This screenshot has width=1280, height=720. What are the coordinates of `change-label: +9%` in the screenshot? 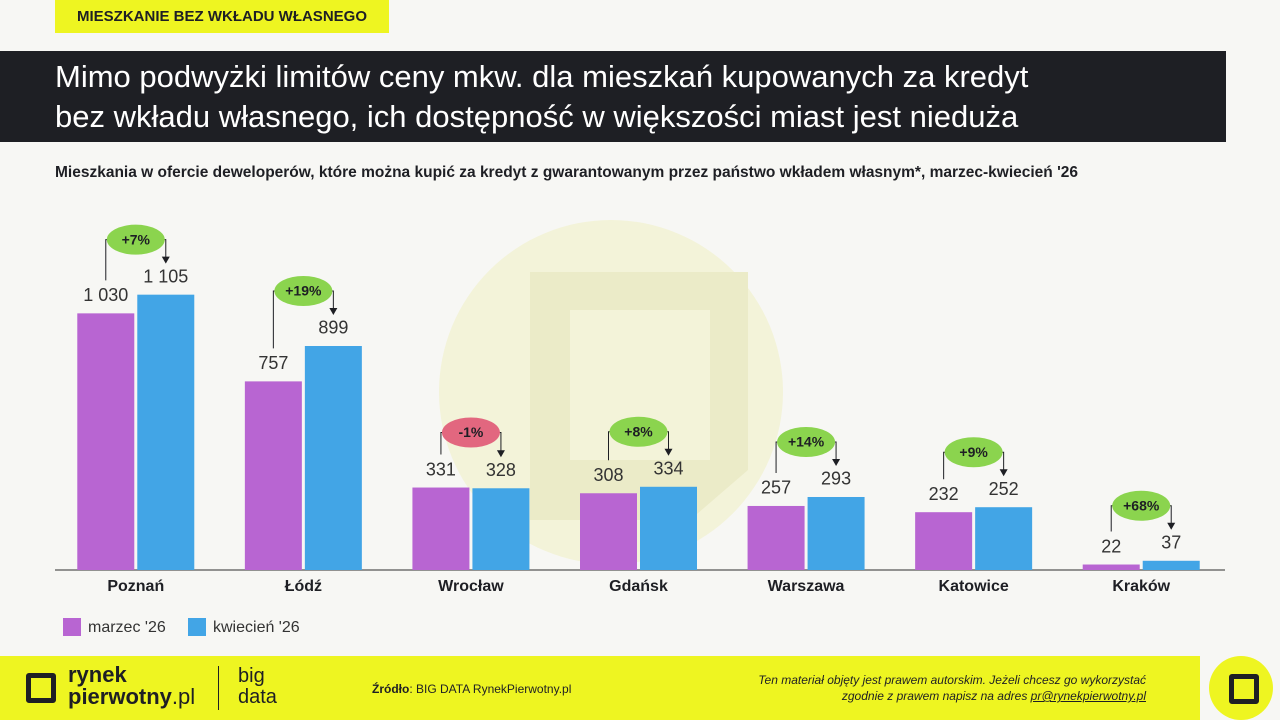 It's located at (973, 452).